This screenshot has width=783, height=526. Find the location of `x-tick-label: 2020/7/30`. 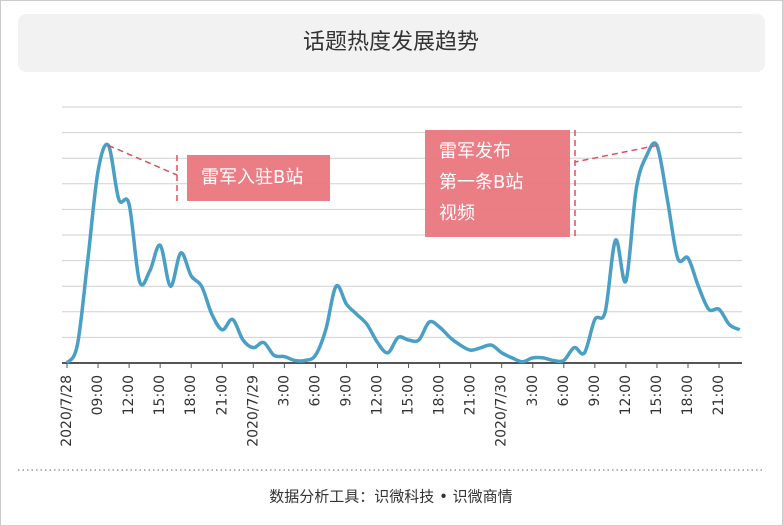

x-tick-label: 2020/7/30 is located at coordinates (502, 411).